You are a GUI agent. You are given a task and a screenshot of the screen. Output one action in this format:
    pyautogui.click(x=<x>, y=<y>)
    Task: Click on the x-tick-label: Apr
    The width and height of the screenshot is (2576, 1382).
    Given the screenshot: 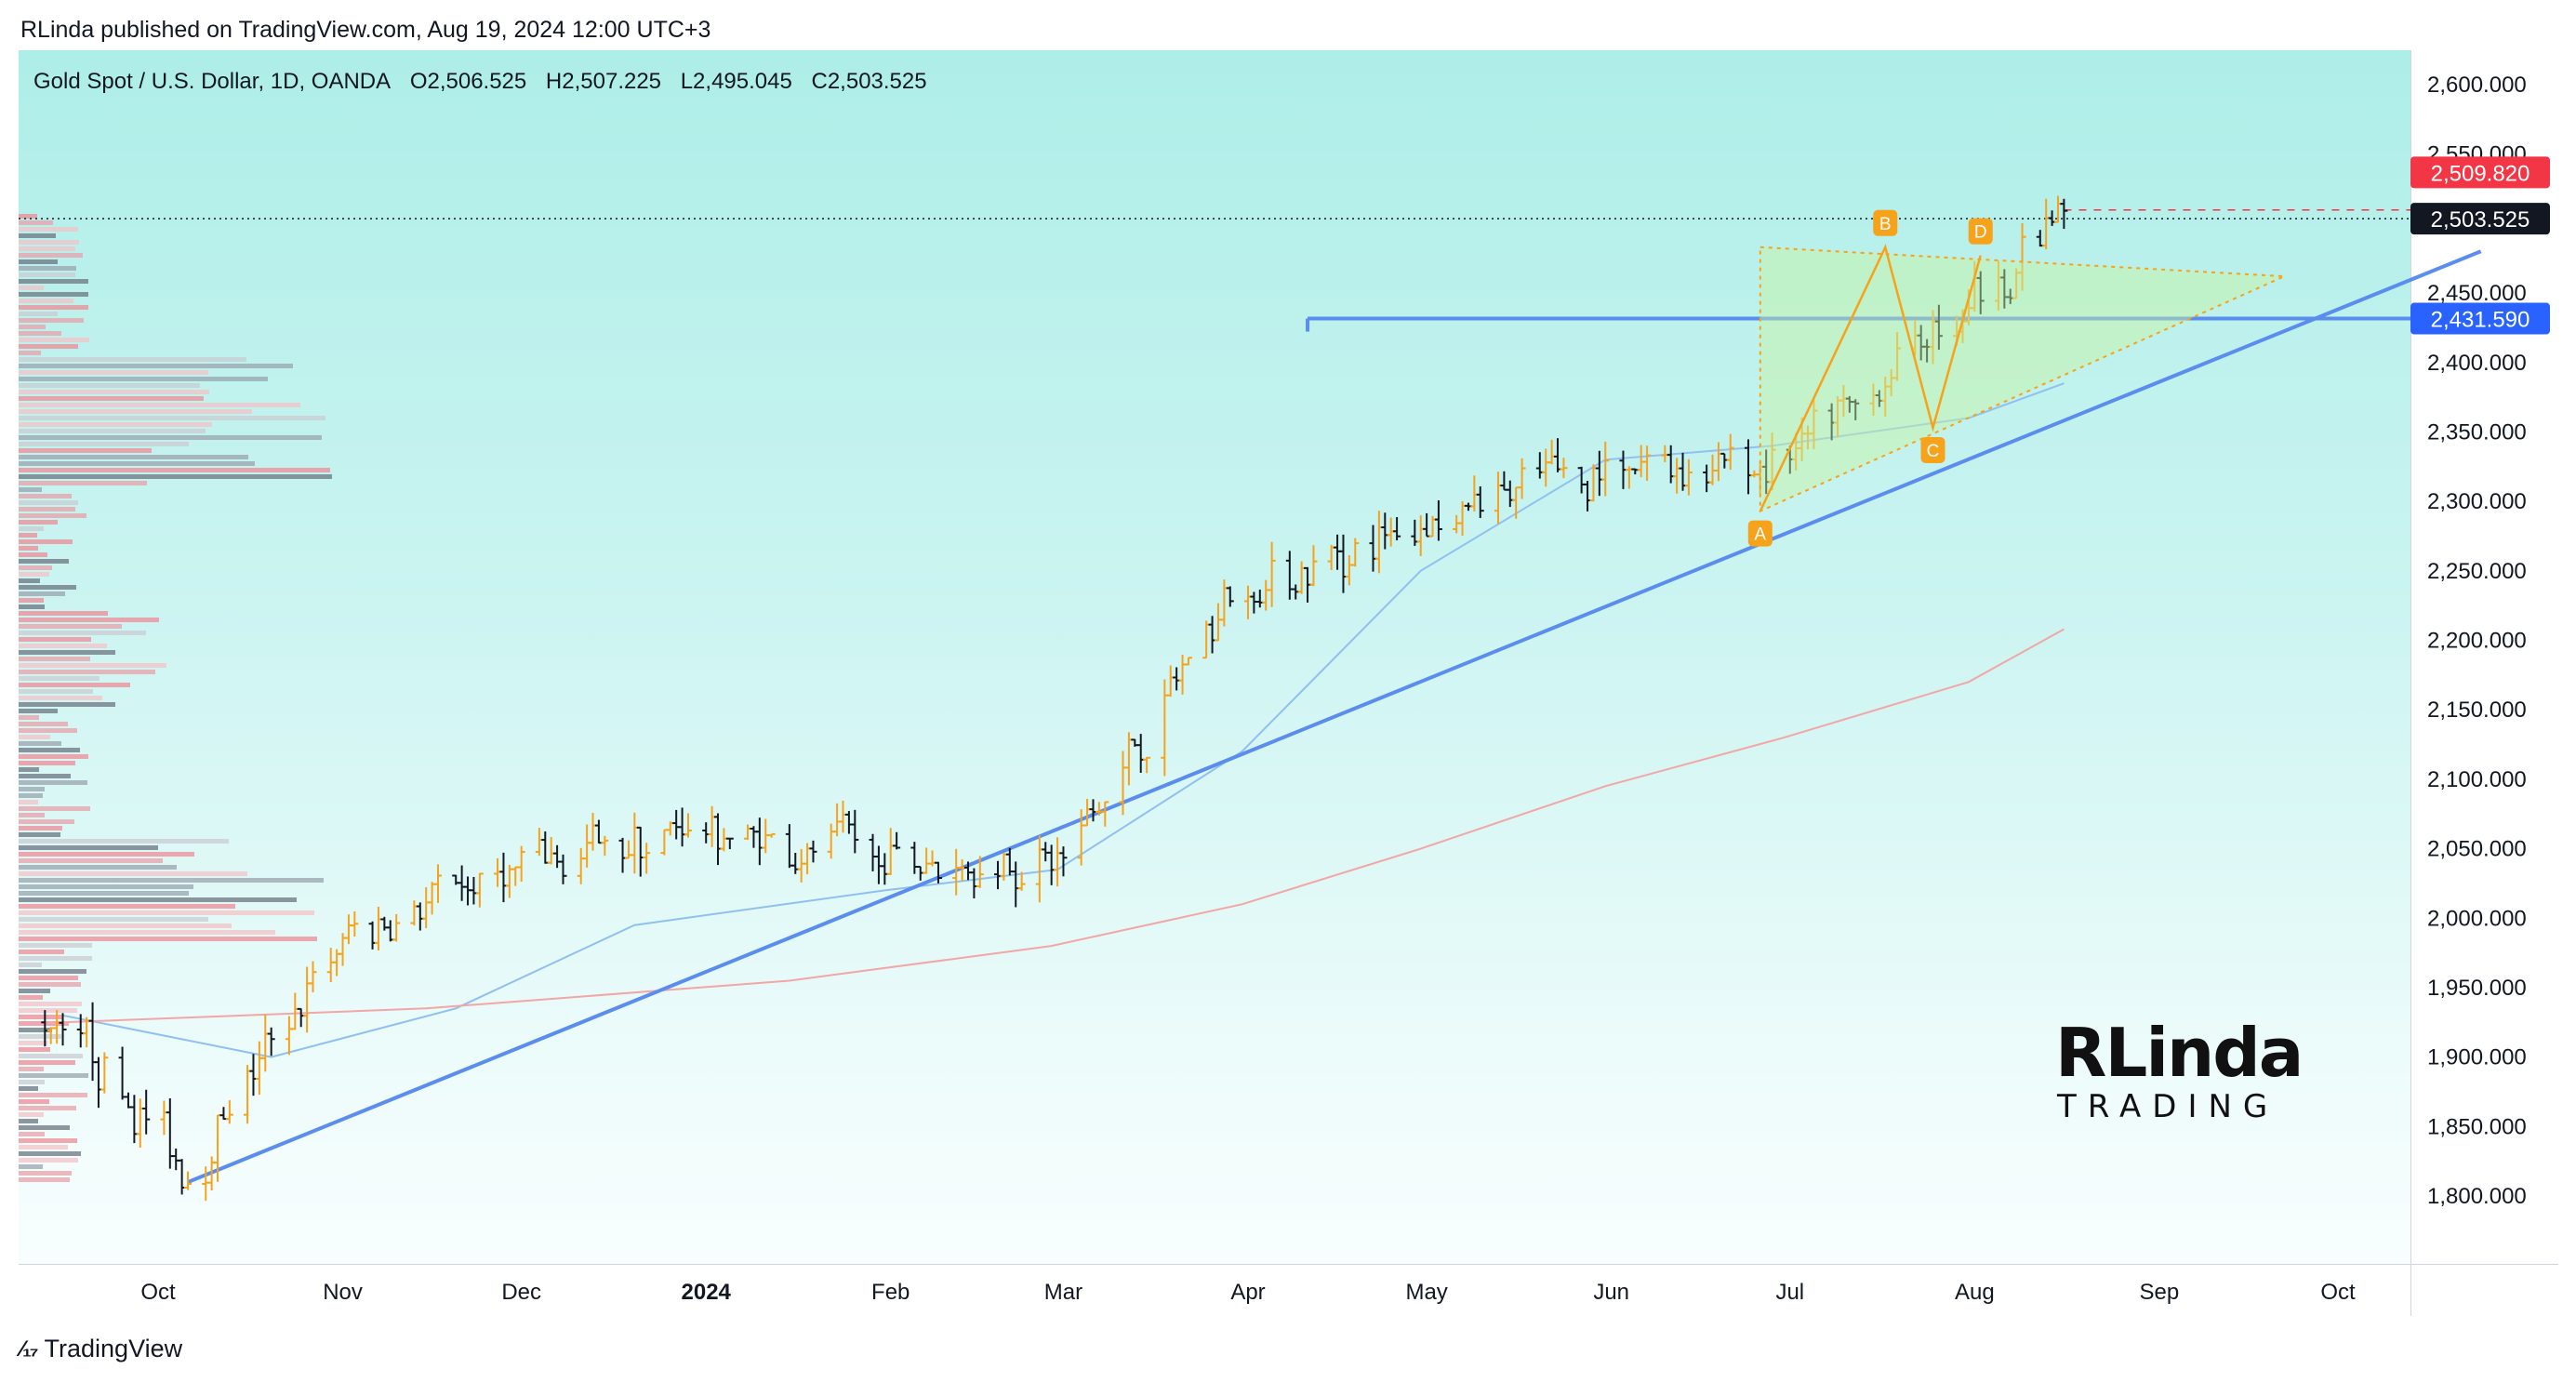 What is the action you would take?
    pyautogui.click(x=1247, y=1293)
    